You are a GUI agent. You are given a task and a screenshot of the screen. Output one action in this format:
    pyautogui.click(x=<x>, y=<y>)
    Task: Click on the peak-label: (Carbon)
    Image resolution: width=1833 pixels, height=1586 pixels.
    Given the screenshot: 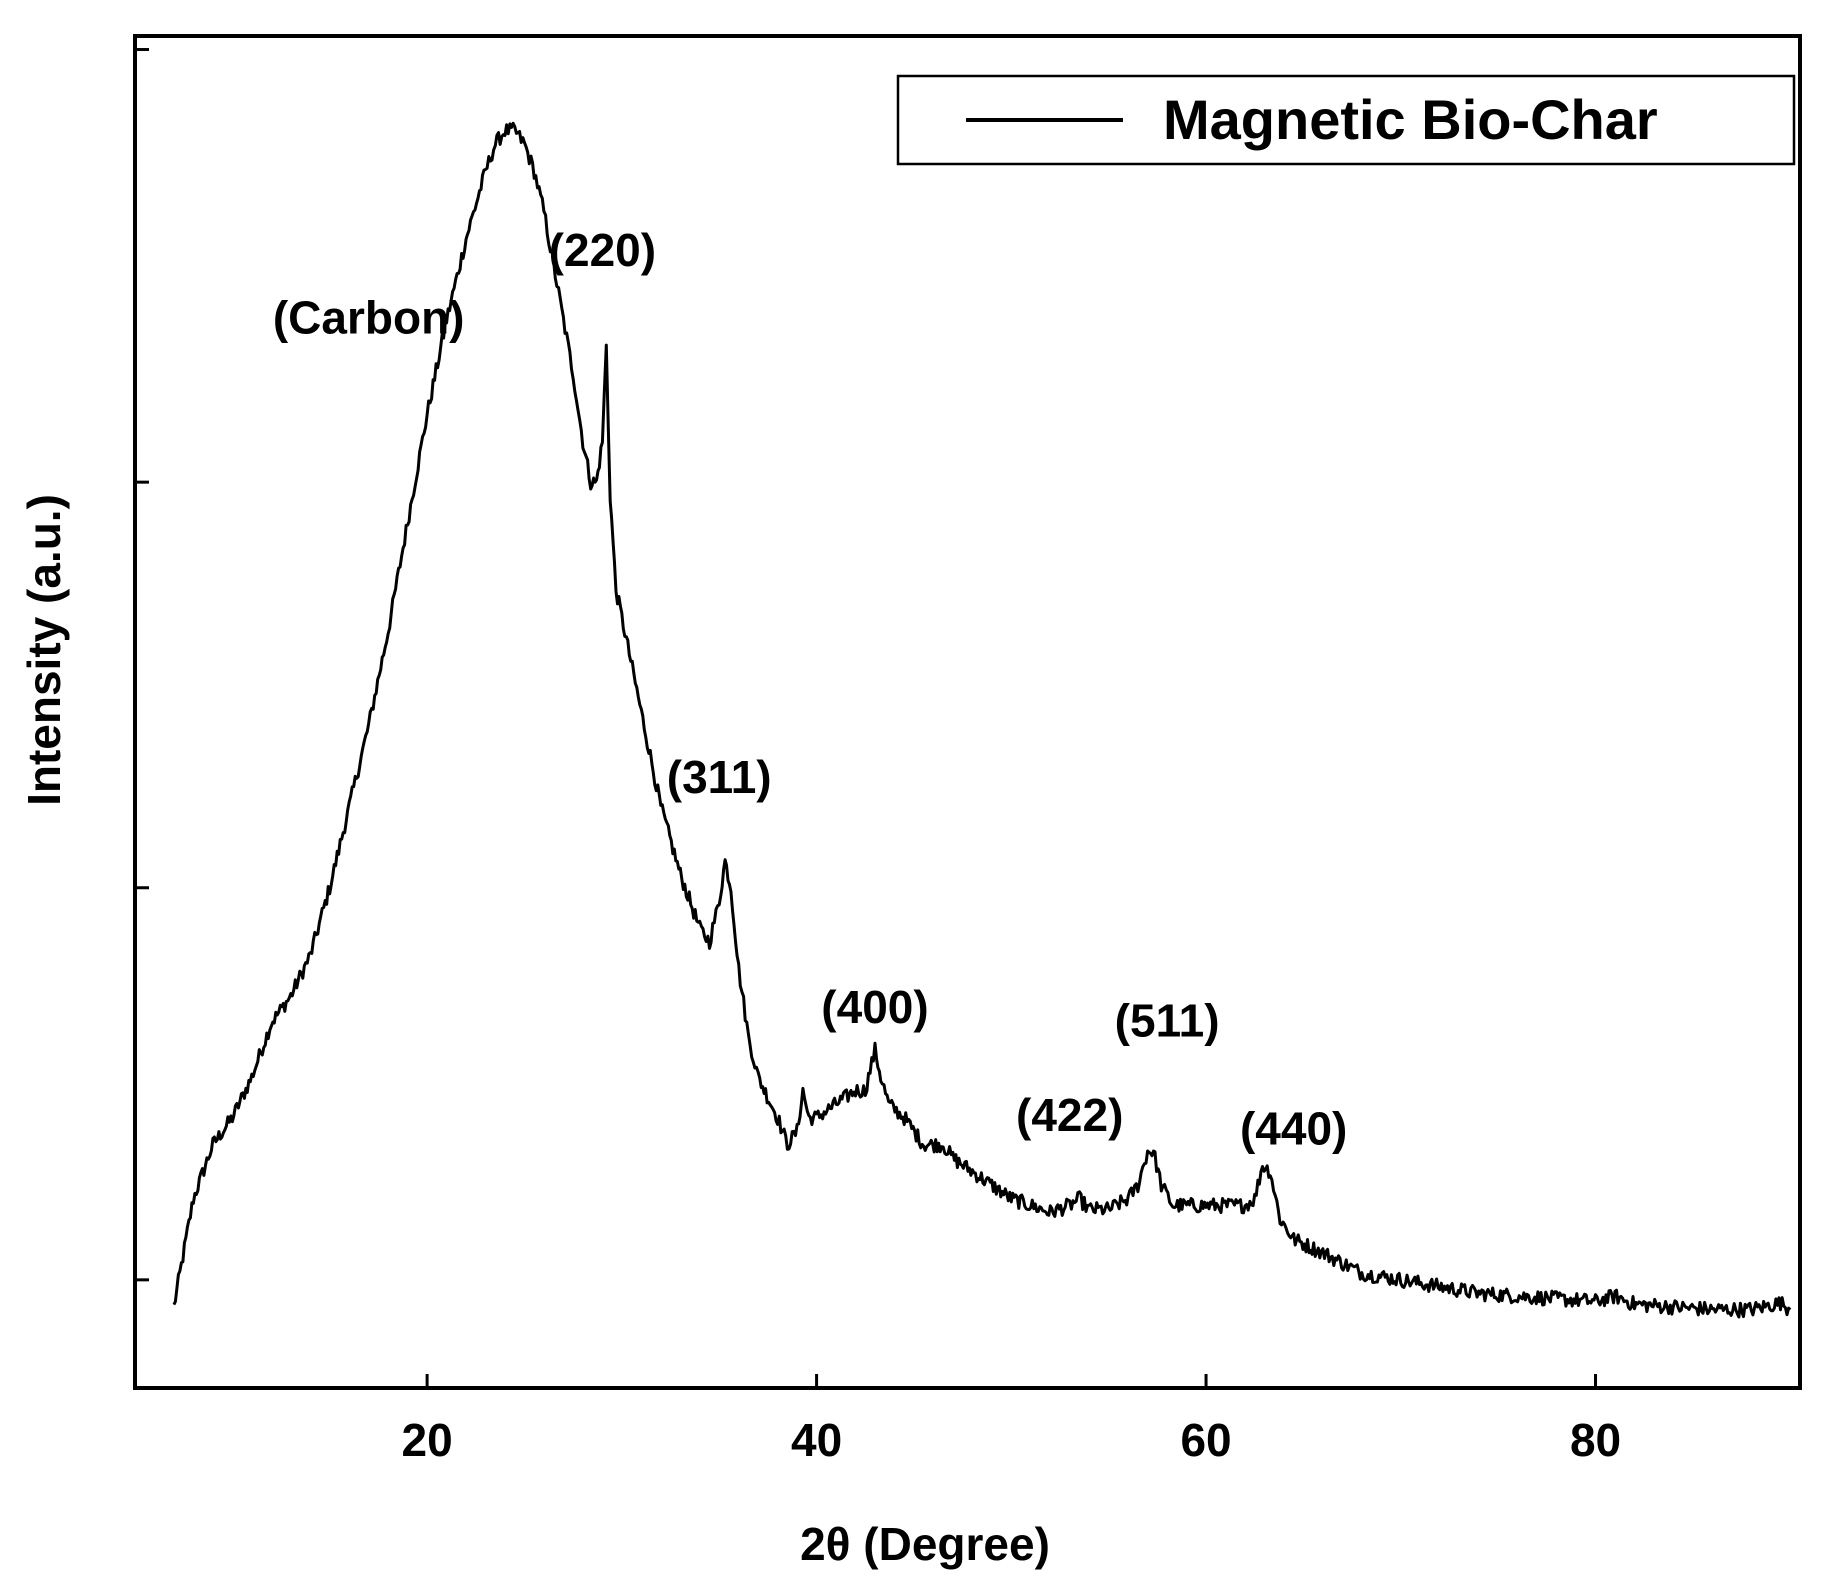 What is the action you would take?
    pyautogui.click(x=369, y=317)
    